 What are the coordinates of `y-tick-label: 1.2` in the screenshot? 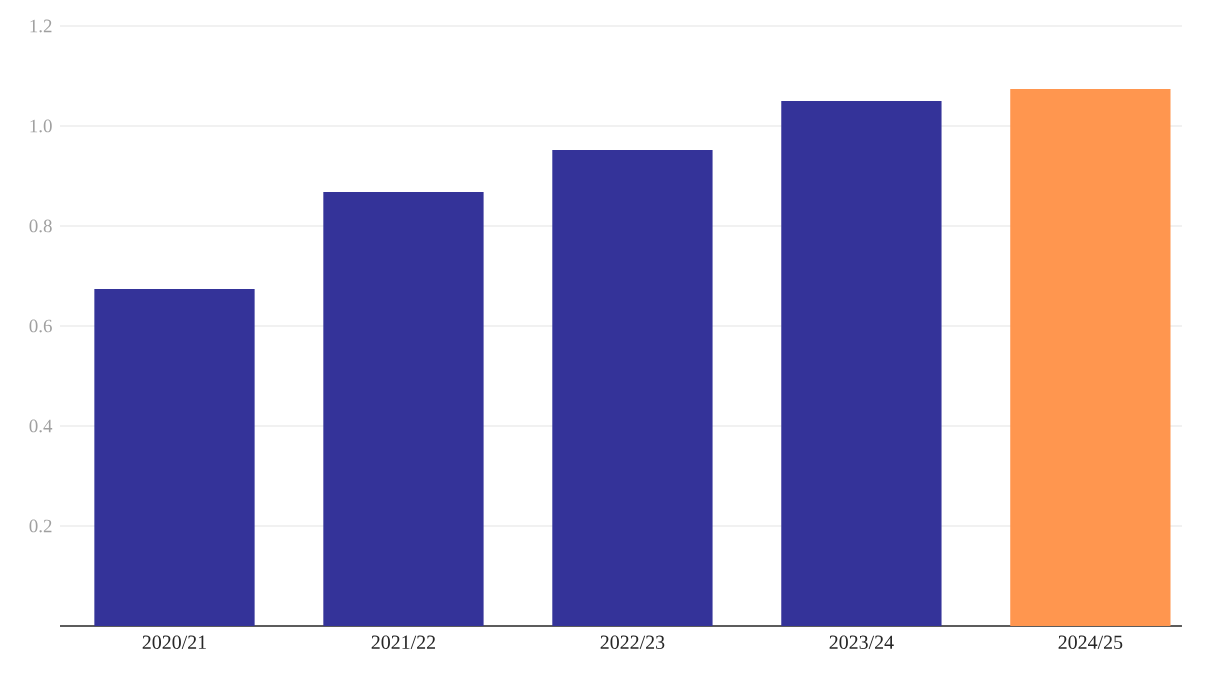 It's located at (41, 26).